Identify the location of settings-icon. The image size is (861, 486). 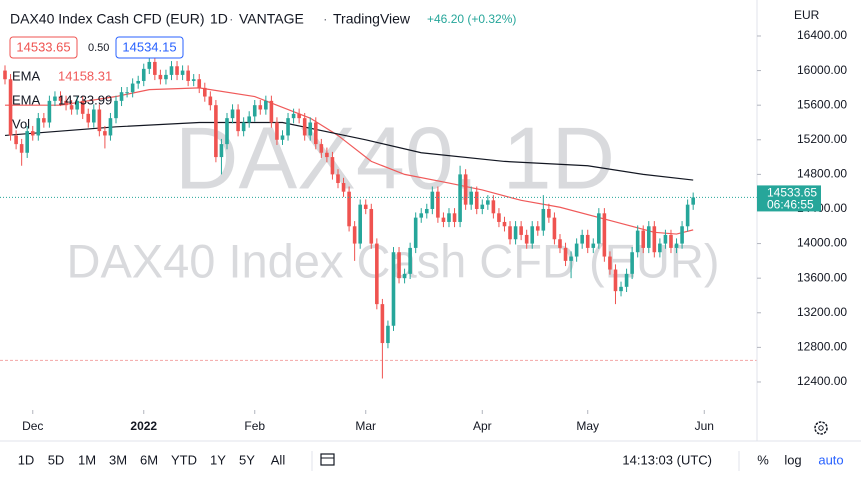
(821, 428).